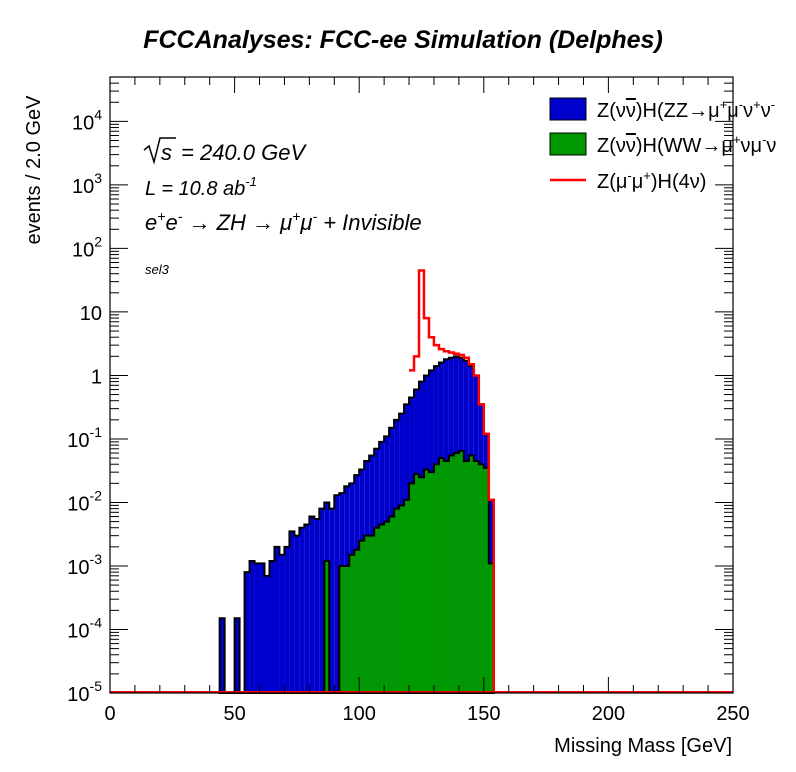  Describe the element at coordinates (686, 144) in the screenshot. I see `legend-label-ww: Z(νν)H(WW→μ+νμ-ν` at that location.